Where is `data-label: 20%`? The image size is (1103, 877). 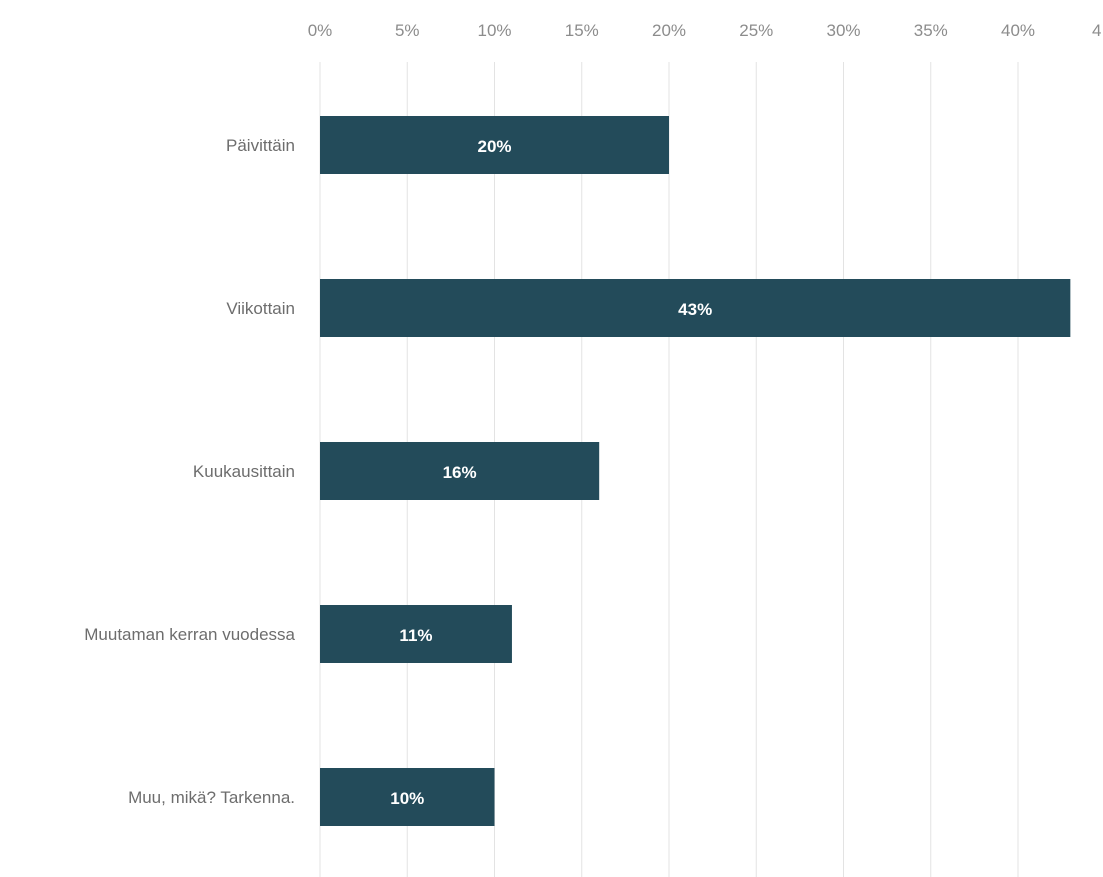 data-label: 20% is located at coordinates (494, 146).